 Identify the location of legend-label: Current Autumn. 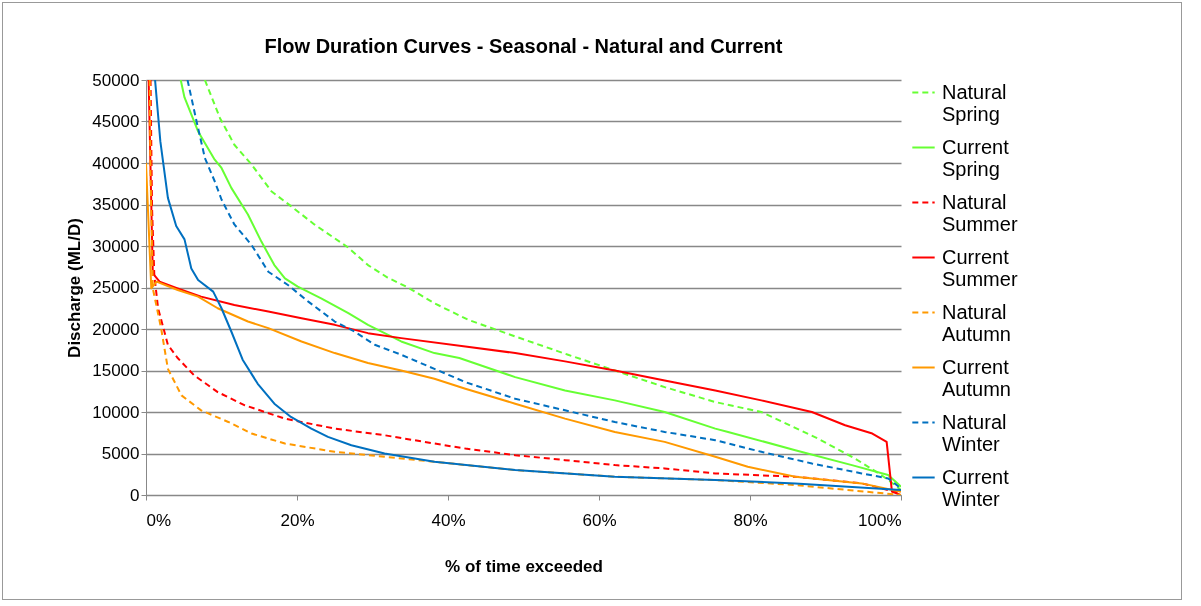
(976, 377).